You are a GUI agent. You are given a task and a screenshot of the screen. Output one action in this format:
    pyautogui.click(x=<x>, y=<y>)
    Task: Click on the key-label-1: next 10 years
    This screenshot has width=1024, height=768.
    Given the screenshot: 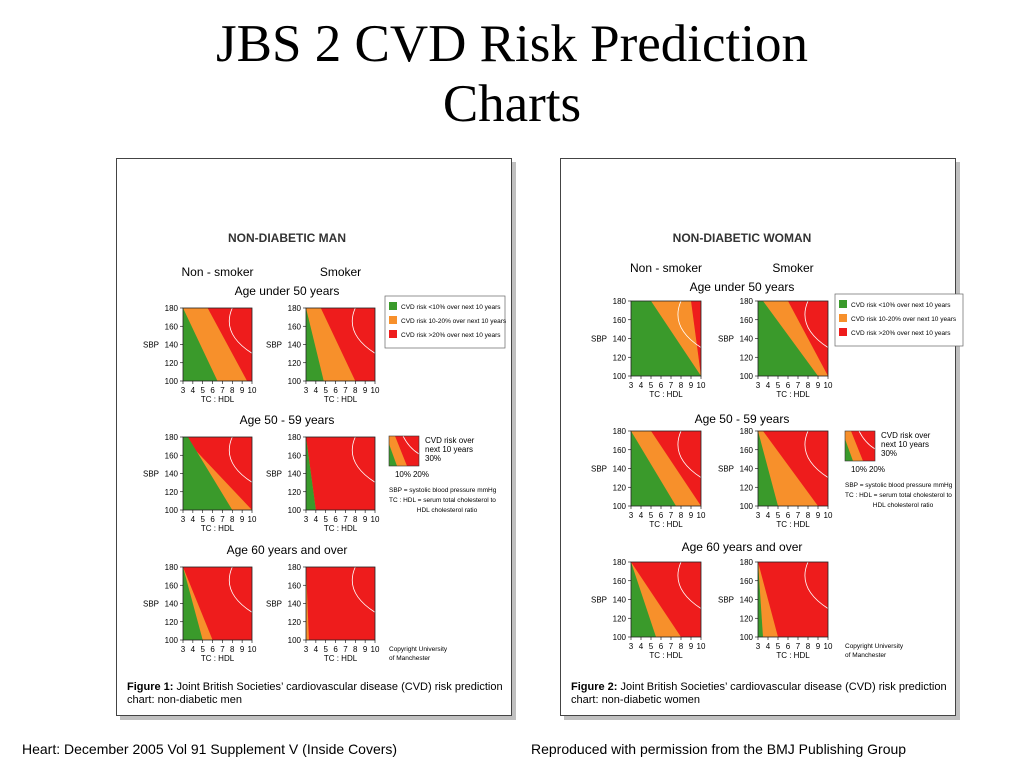 What is the action you would take?
    pyautogui.click(x=449, y=449)
    